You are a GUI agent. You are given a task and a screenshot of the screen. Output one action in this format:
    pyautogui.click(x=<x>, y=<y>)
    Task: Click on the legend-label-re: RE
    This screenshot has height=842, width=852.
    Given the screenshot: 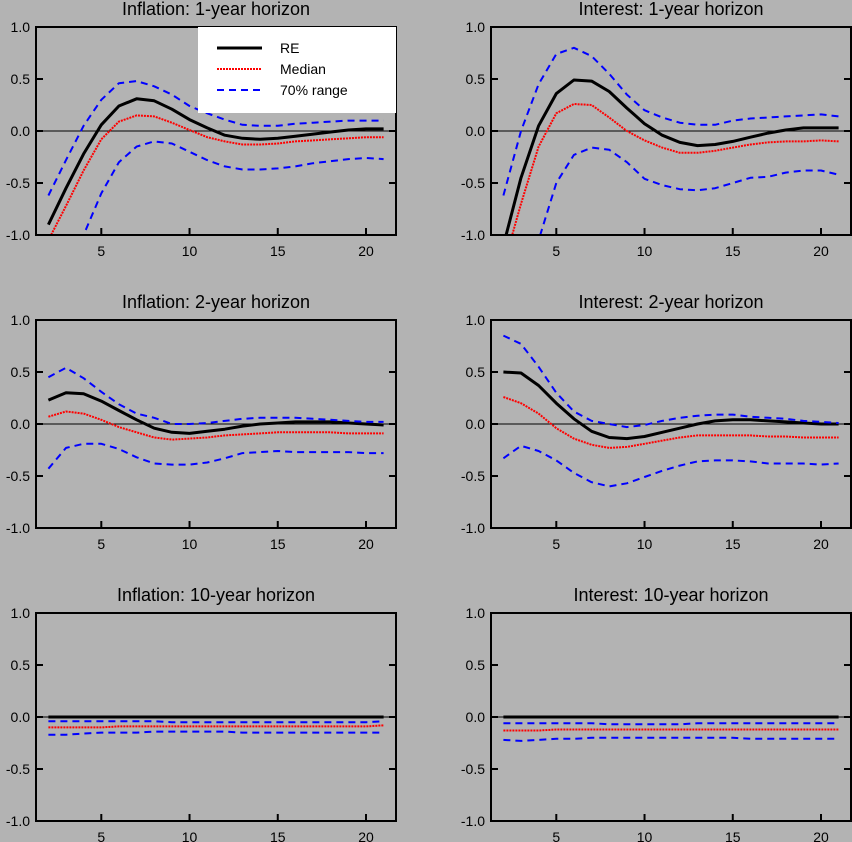 What is the action you would take?
    pyautogui.click(x=289, y=48)
    